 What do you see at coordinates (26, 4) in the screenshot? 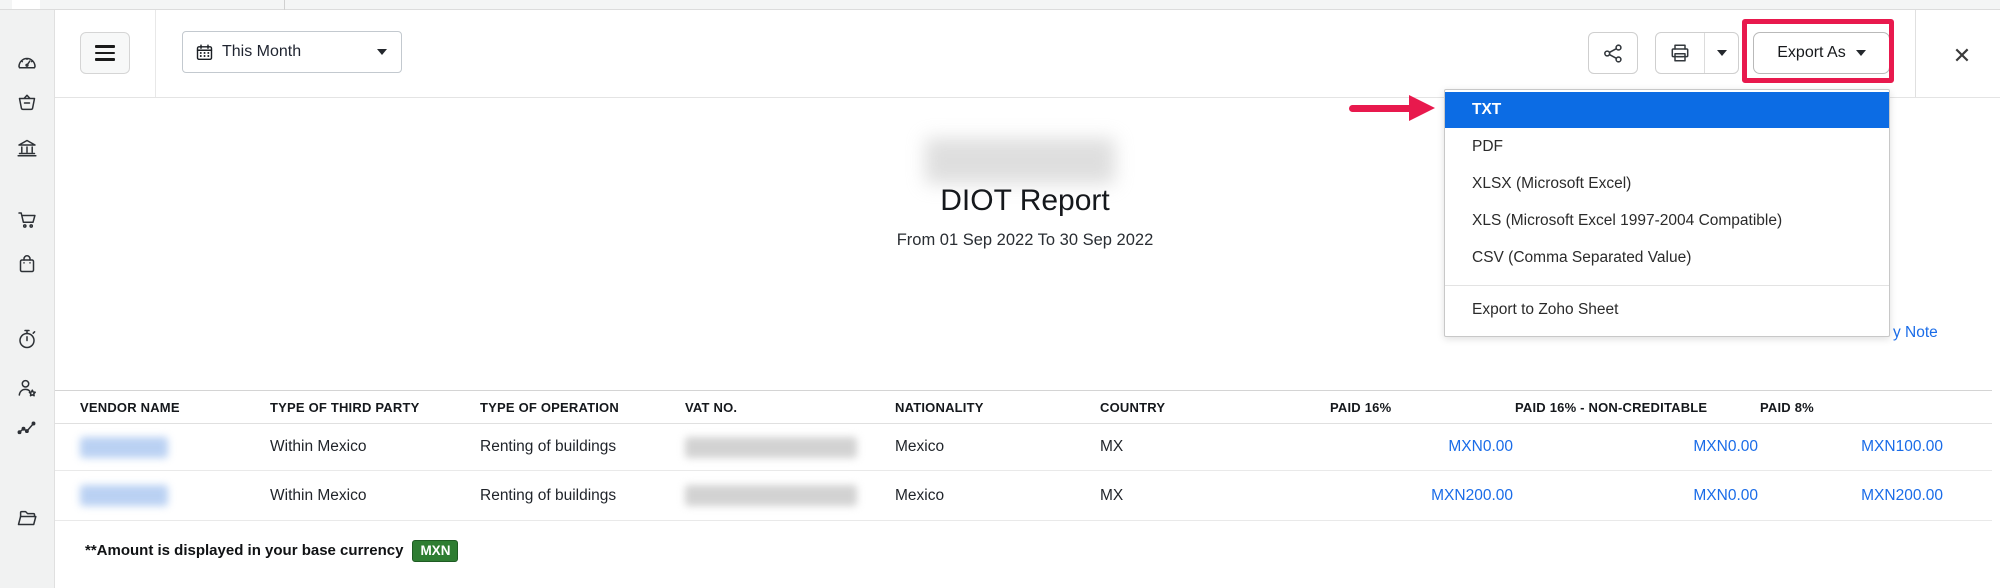
I see `top-strip-notch` at bounding box center [26, 4].